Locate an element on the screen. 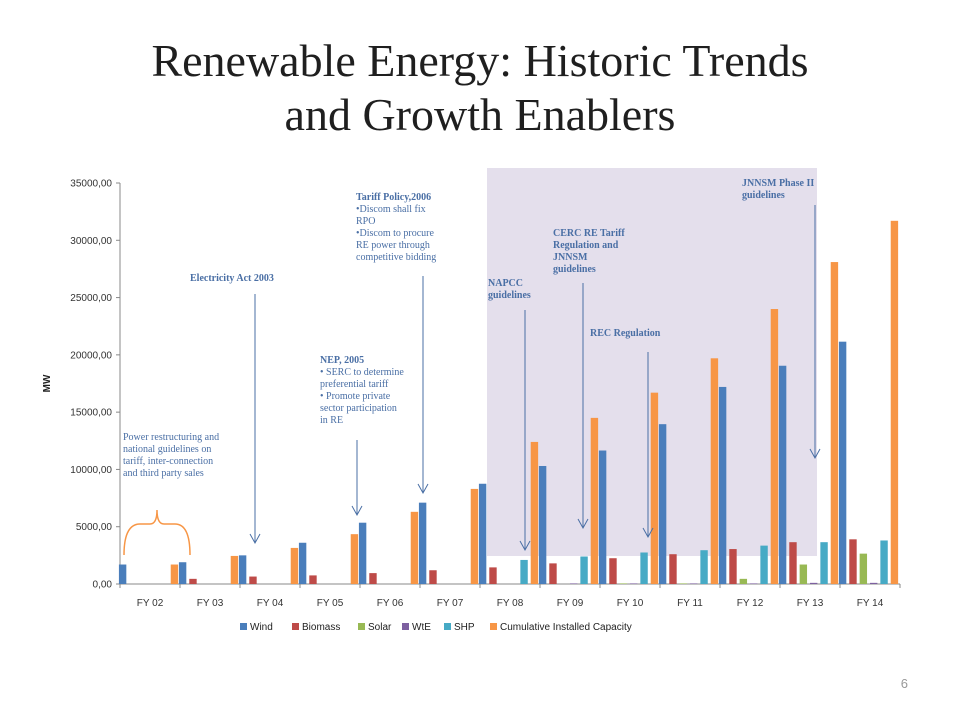 This screenshot has width=960, height=720. x-tick-label: FY 06 is located at coordinates (390, 603).